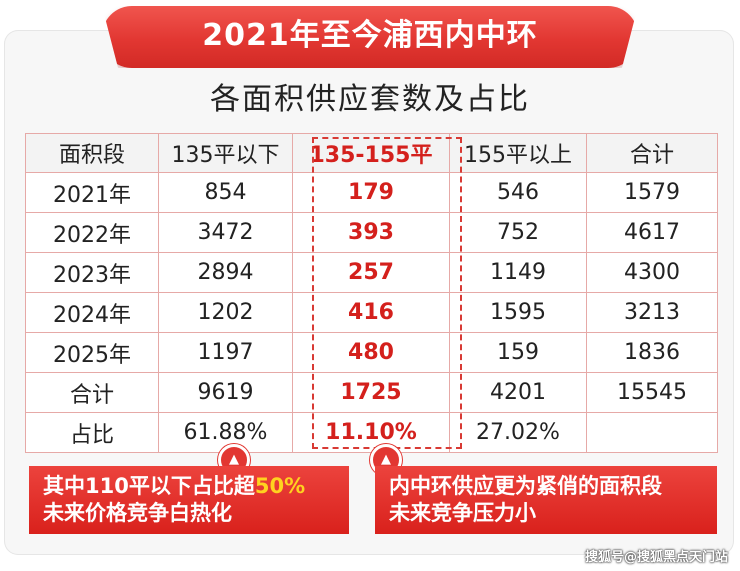 This screenshot has height=571, width=740. What do you see at coordinates (546, 500) in the screenshot?
I see `callout-right: 内中环供应更为紧俏的面积段 未来竞争压力小` at bounding box center [546, 500].